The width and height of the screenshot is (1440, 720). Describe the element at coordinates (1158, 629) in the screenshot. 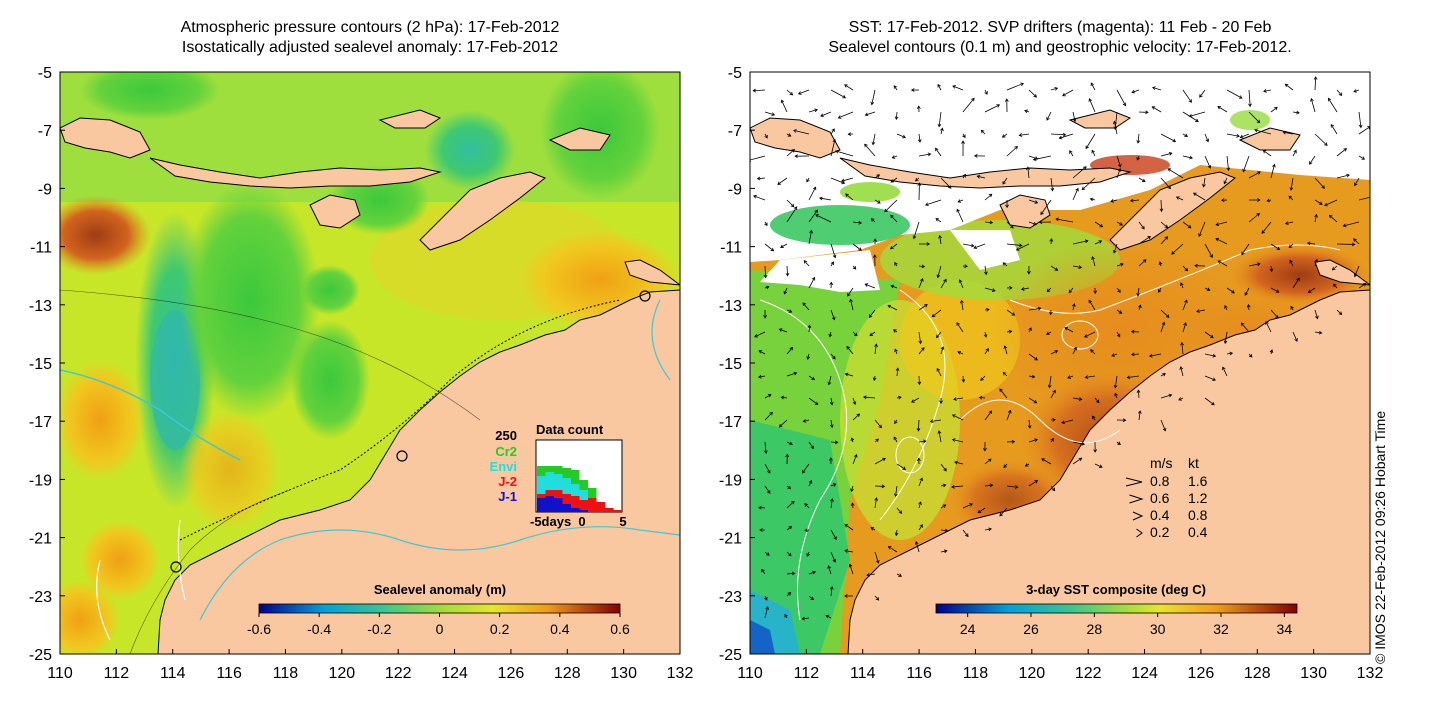

I see `colorbar-tick-label: 30` at that location.